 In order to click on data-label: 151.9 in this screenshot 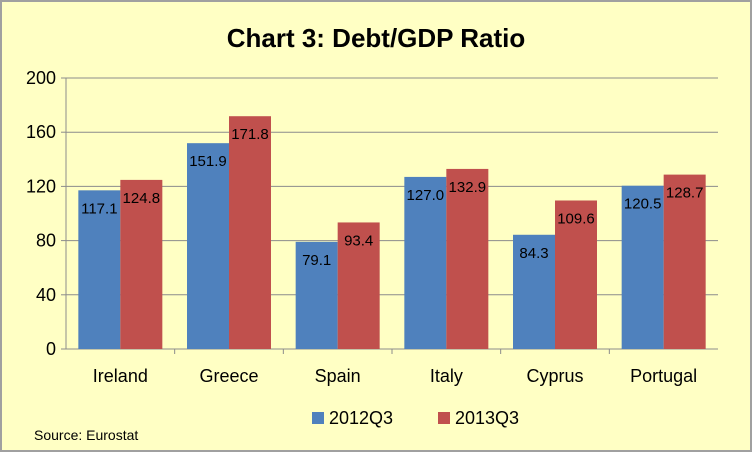, I will do `click(208, 161)`.